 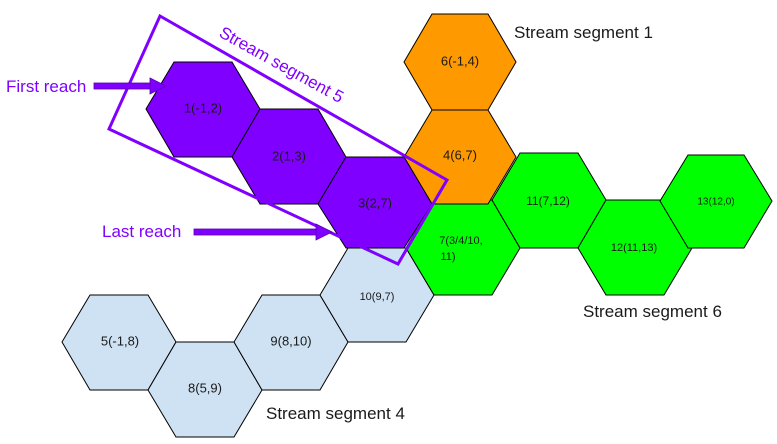 What do you see at coordinates (141, 231) in the screenshot?
I see `last-reach-label: Last reach` at bounding box center [141, 231].